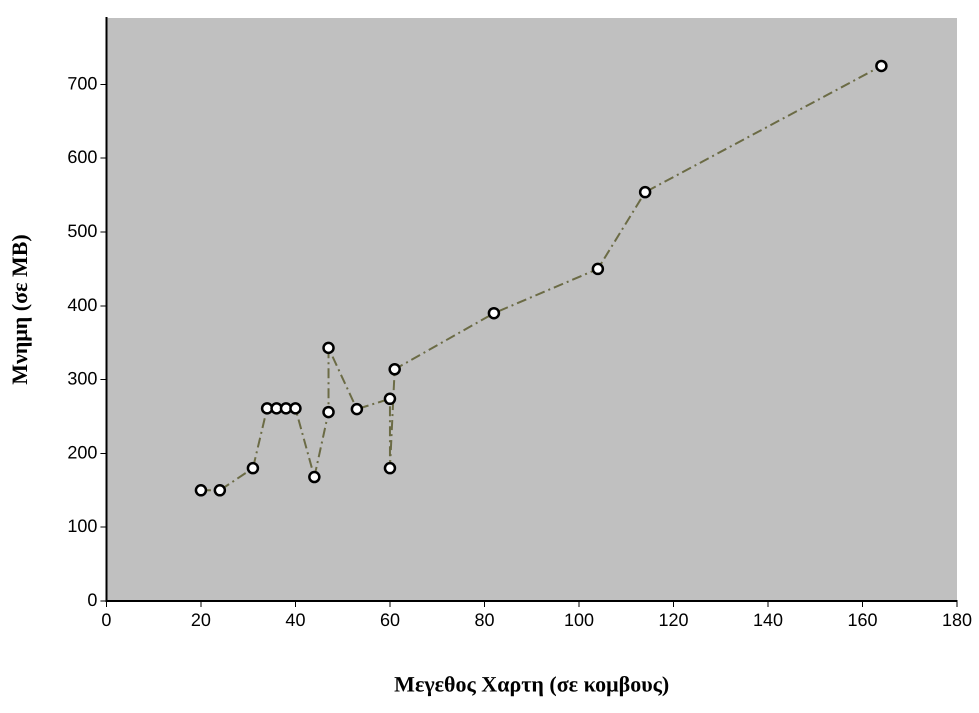 The height and width of the screenshot is (713, 979). I want to click on y-tick-label: 300, so click(82, 378).